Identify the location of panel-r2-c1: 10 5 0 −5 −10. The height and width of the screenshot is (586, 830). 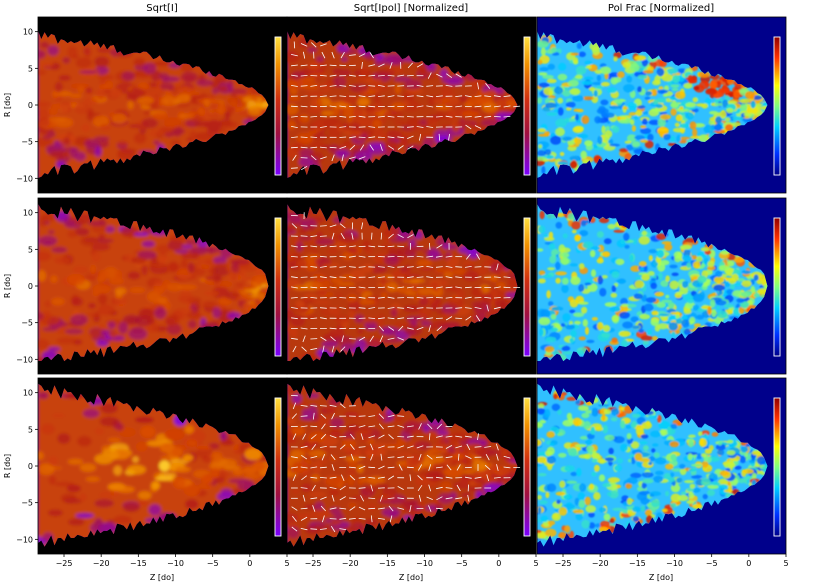
(152, 286).